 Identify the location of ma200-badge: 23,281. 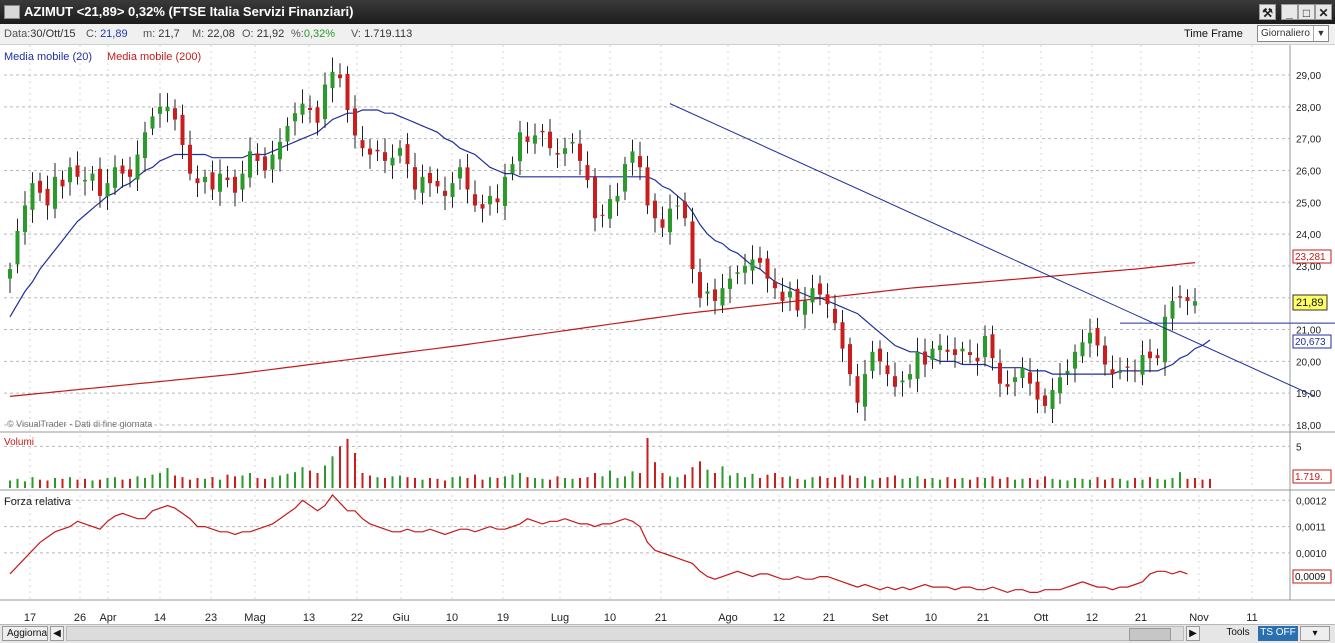
(1310, 257).